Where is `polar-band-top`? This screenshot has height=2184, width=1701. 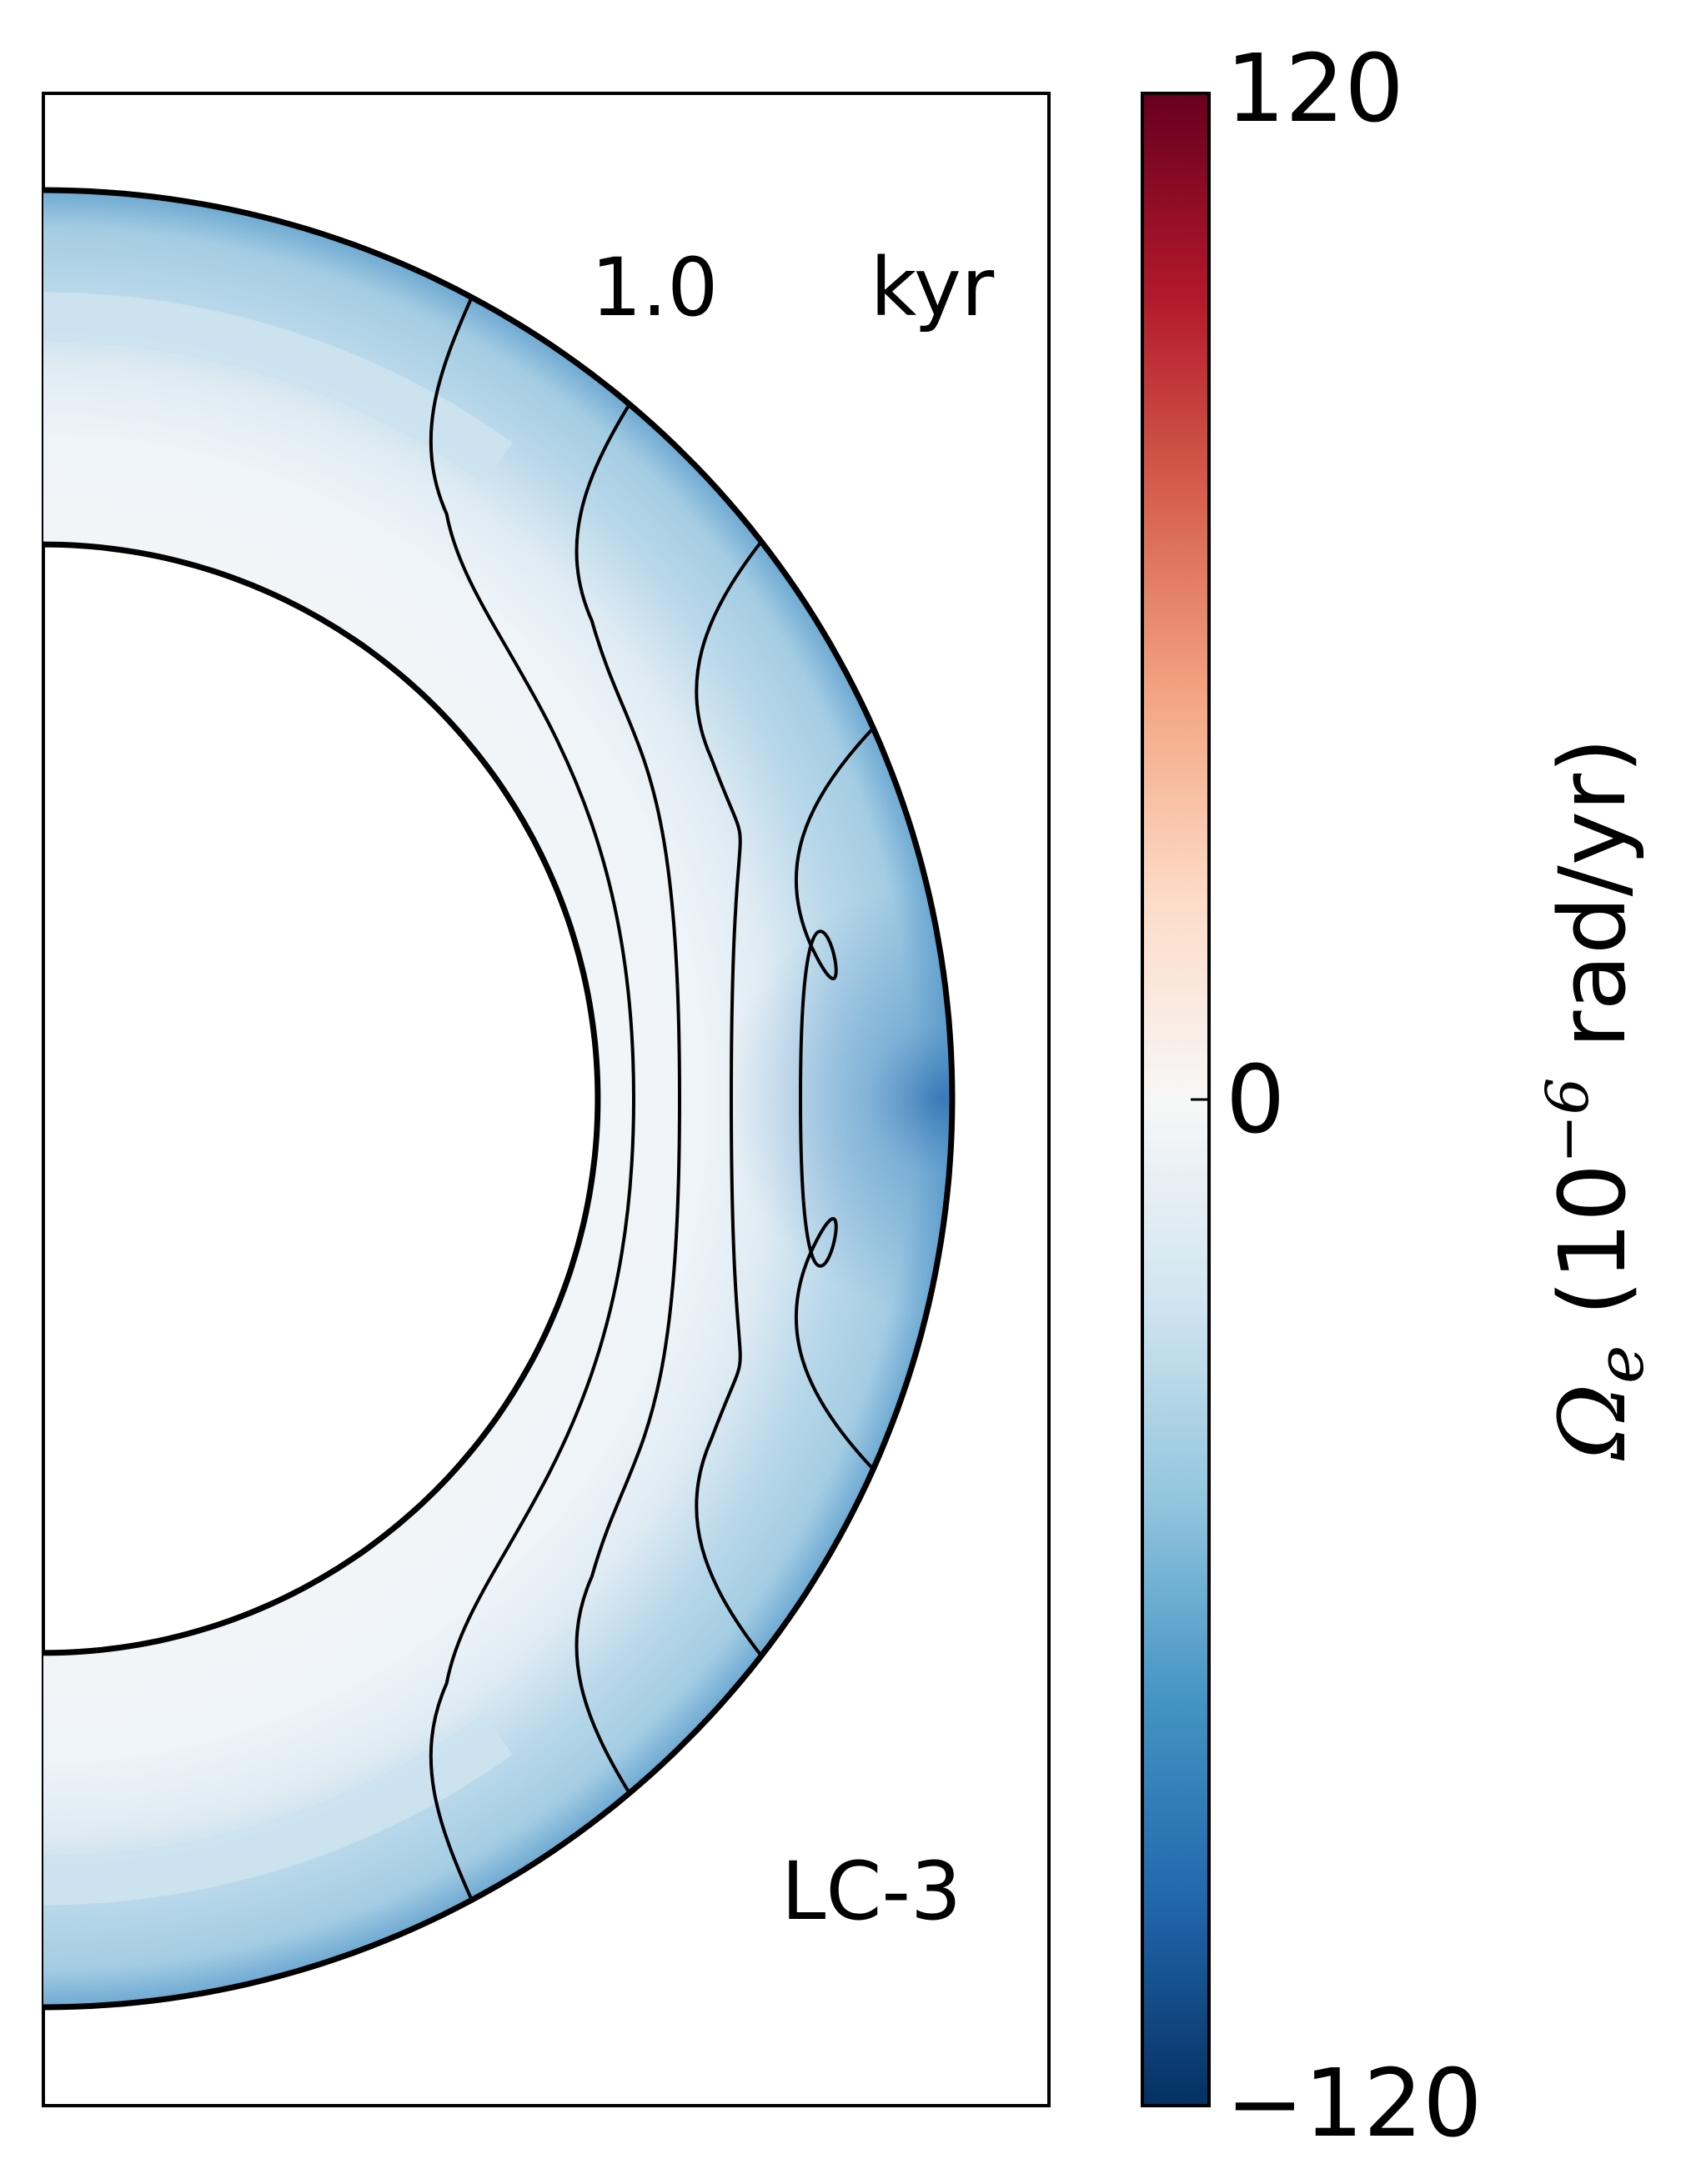 polar-band-top is located at coordinates (278, 387).